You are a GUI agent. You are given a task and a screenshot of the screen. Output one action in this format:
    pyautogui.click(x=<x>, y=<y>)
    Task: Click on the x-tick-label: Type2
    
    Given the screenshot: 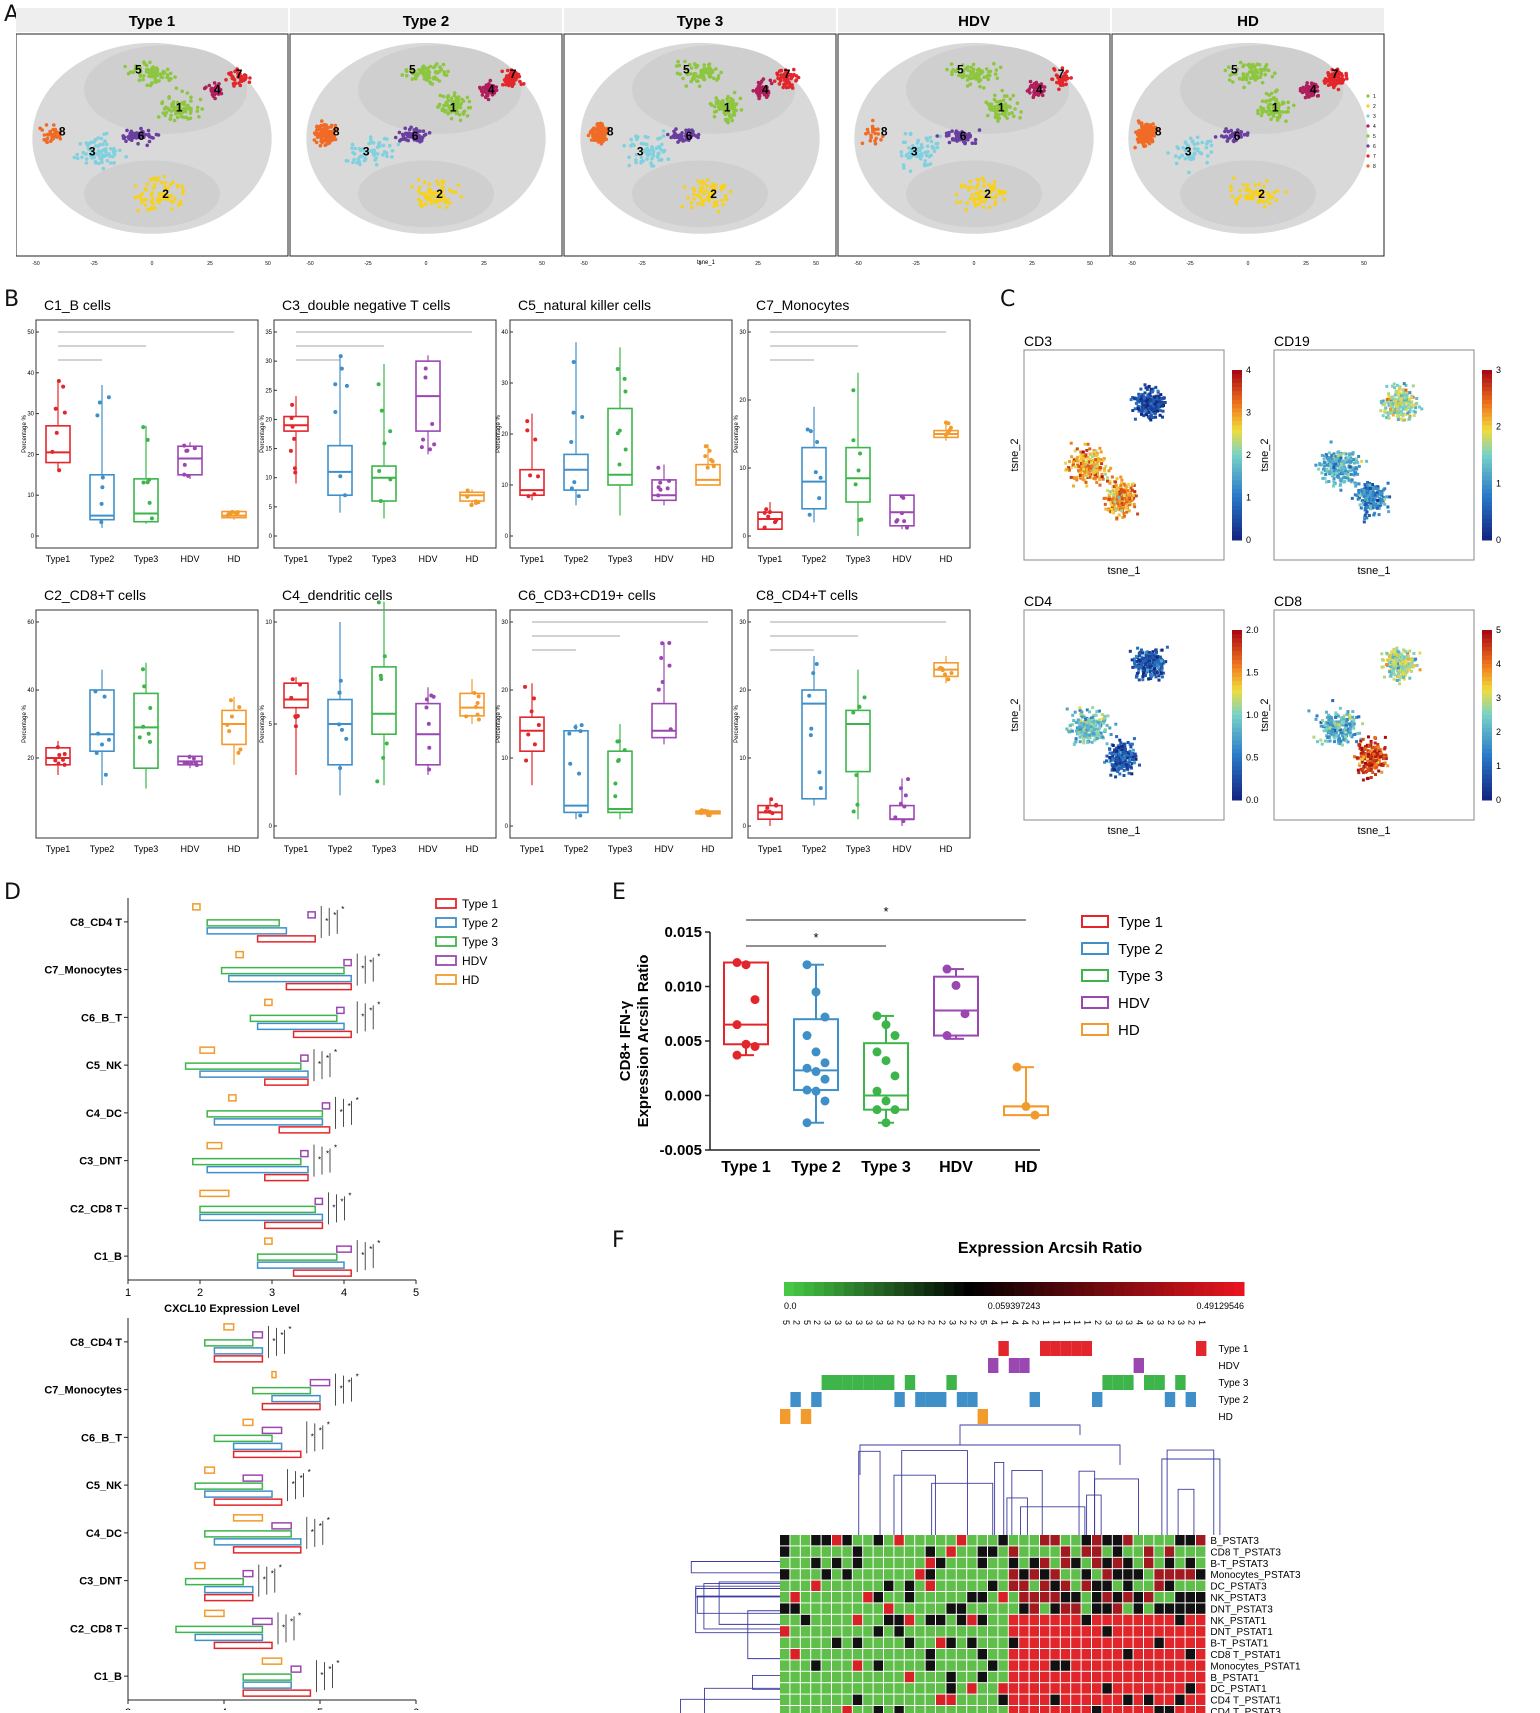 What is the action you would take?
    pyautogui.click(x=814, y=559)
    